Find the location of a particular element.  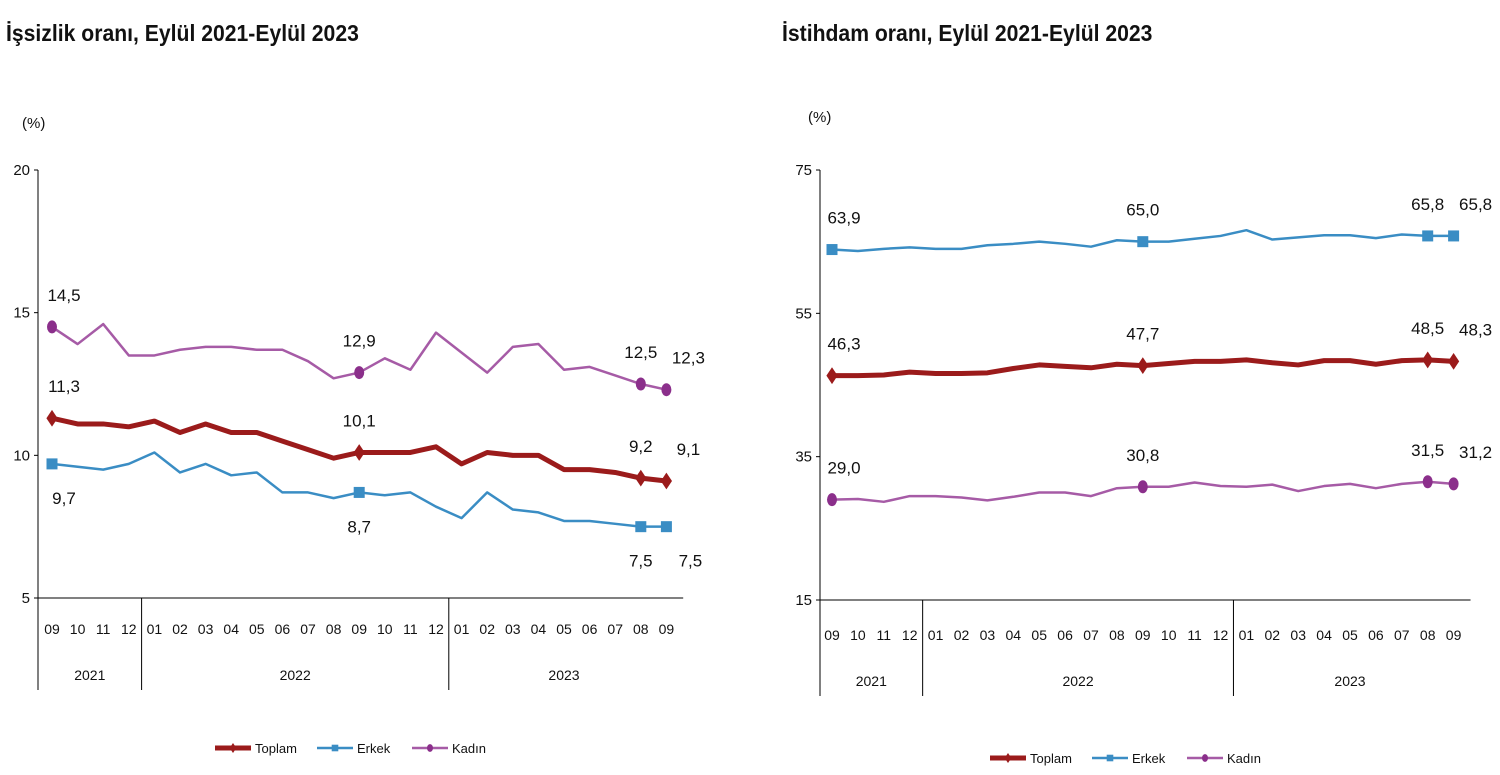

employment-year-label: 2022 is located at coordinates (1077, 681).